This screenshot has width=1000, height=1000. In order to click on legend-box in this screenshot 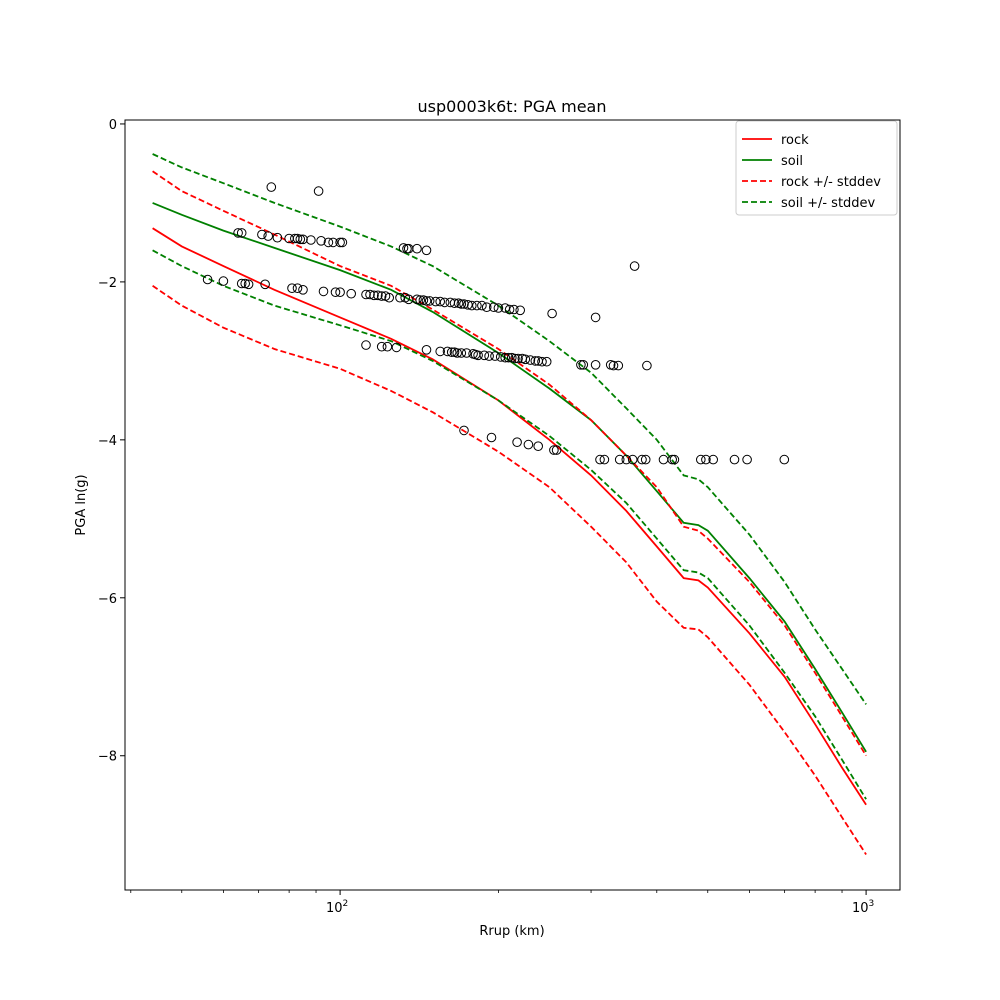, I will do `click(816, 168)`.